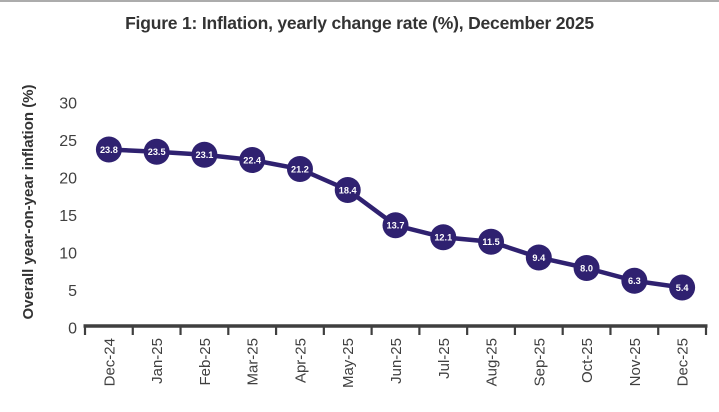 Image resolution: width=719 pixels, height=412 pixels. What do you see at coordinates (539, 362) in the screenshot?
I see `x-tick-label: Sep-25` at bounding box center [539, 362].